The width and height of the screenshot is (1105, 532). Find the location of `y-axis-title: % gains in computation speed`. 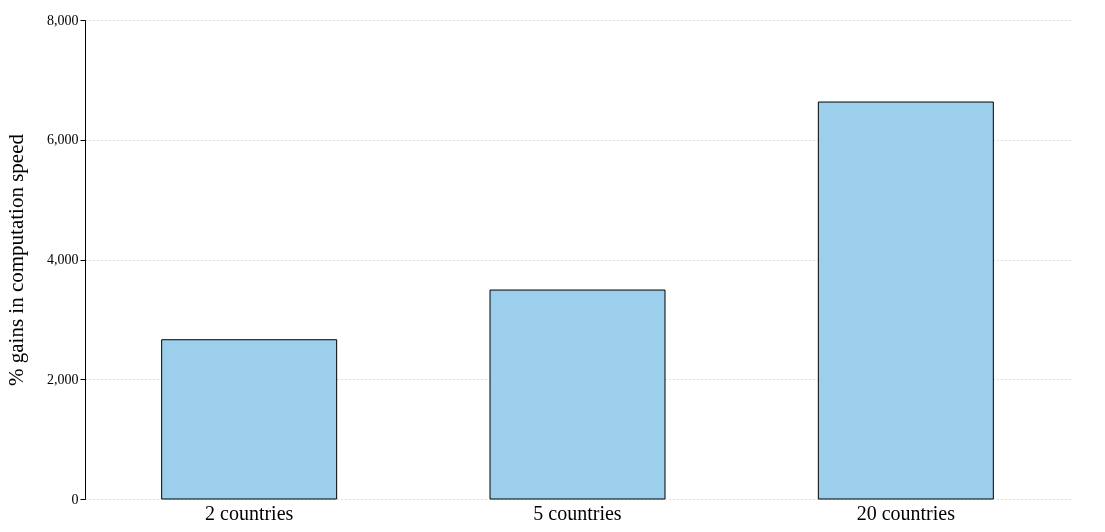

y-axis-title: % gains in computation speed is located at coordinates (16, 259).